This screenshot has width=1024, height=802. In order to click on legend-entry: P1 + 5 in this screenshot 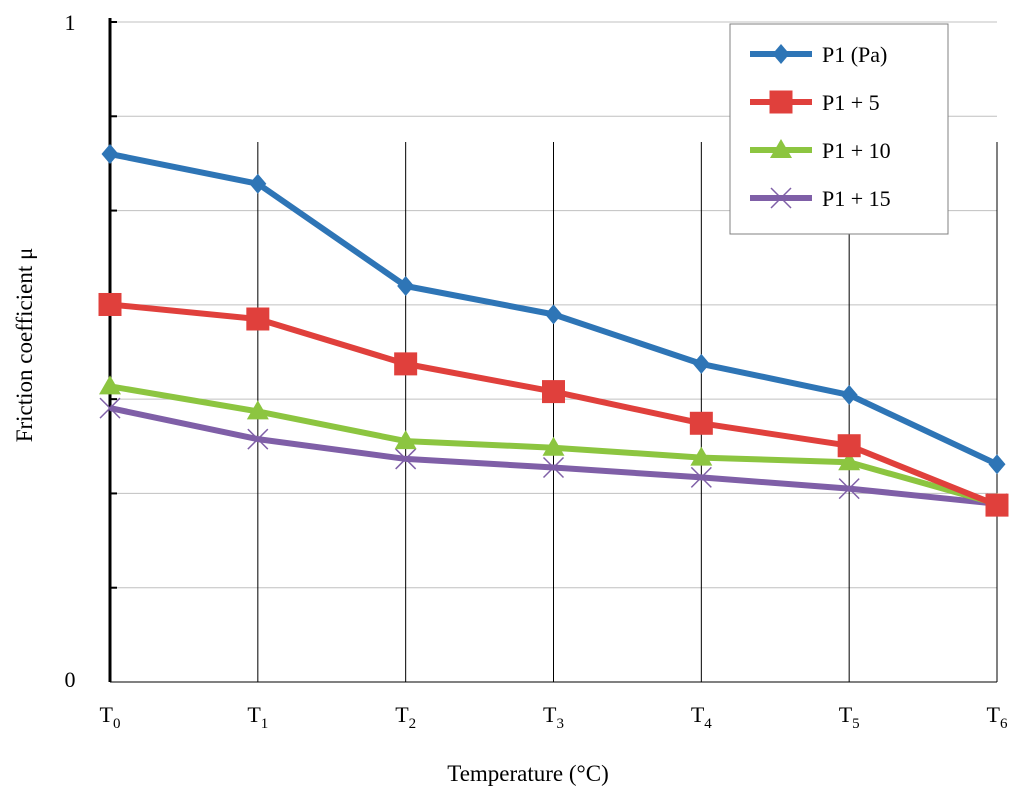, I will do `click(815, 102)`.